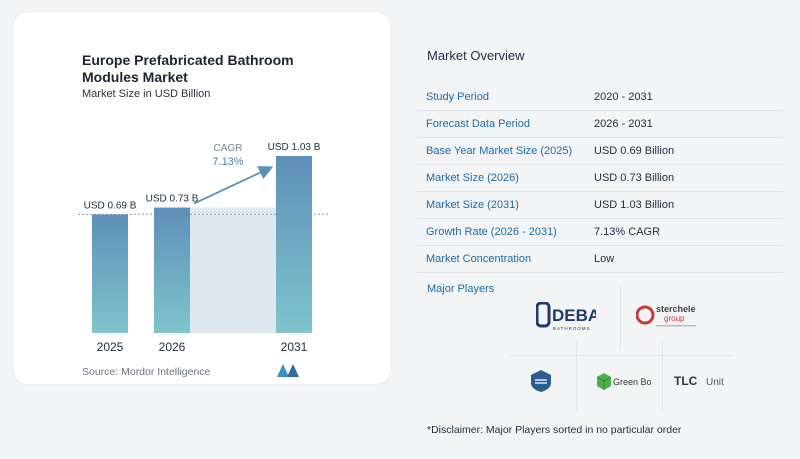 This screenshot has width=800, height=459. What do you see at coordinates (228, 148) in the screenshot?
I see `cagr-label: CAGR` at bounding box center [228, 148].